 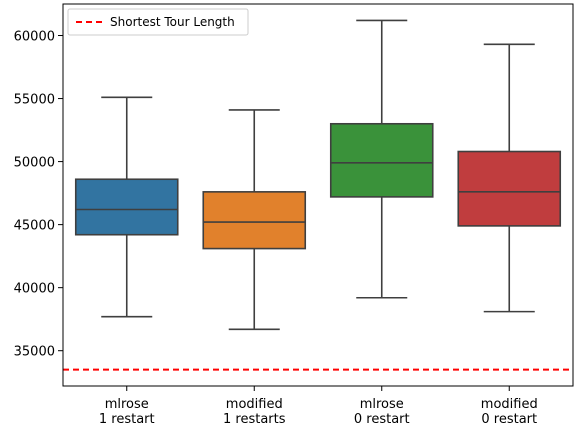 What do you see at coordinates (172, 22) in the screenshot?
I see `legend-label: Shortest Tour Length` at bounding box center [172, 22].